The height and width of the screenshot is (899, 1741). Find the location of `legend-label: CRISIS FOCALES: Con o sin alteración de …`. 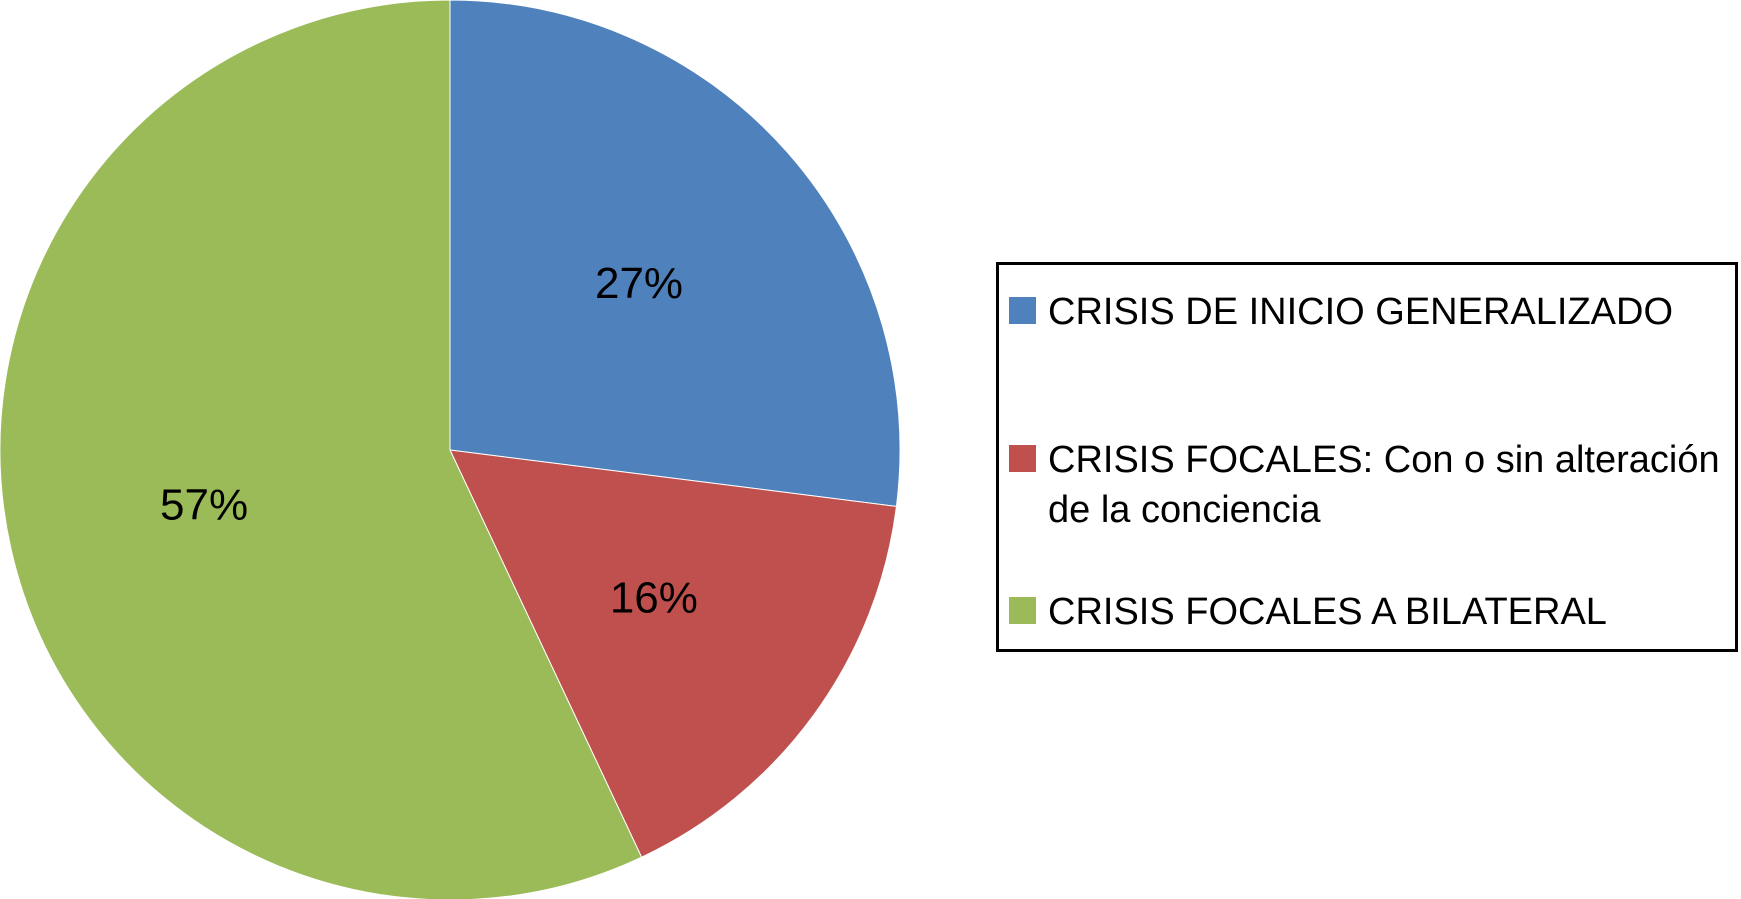

legend-label: CRISIS FOCALES: Con o sin alteración de … is located at coordinates (1384, 485).